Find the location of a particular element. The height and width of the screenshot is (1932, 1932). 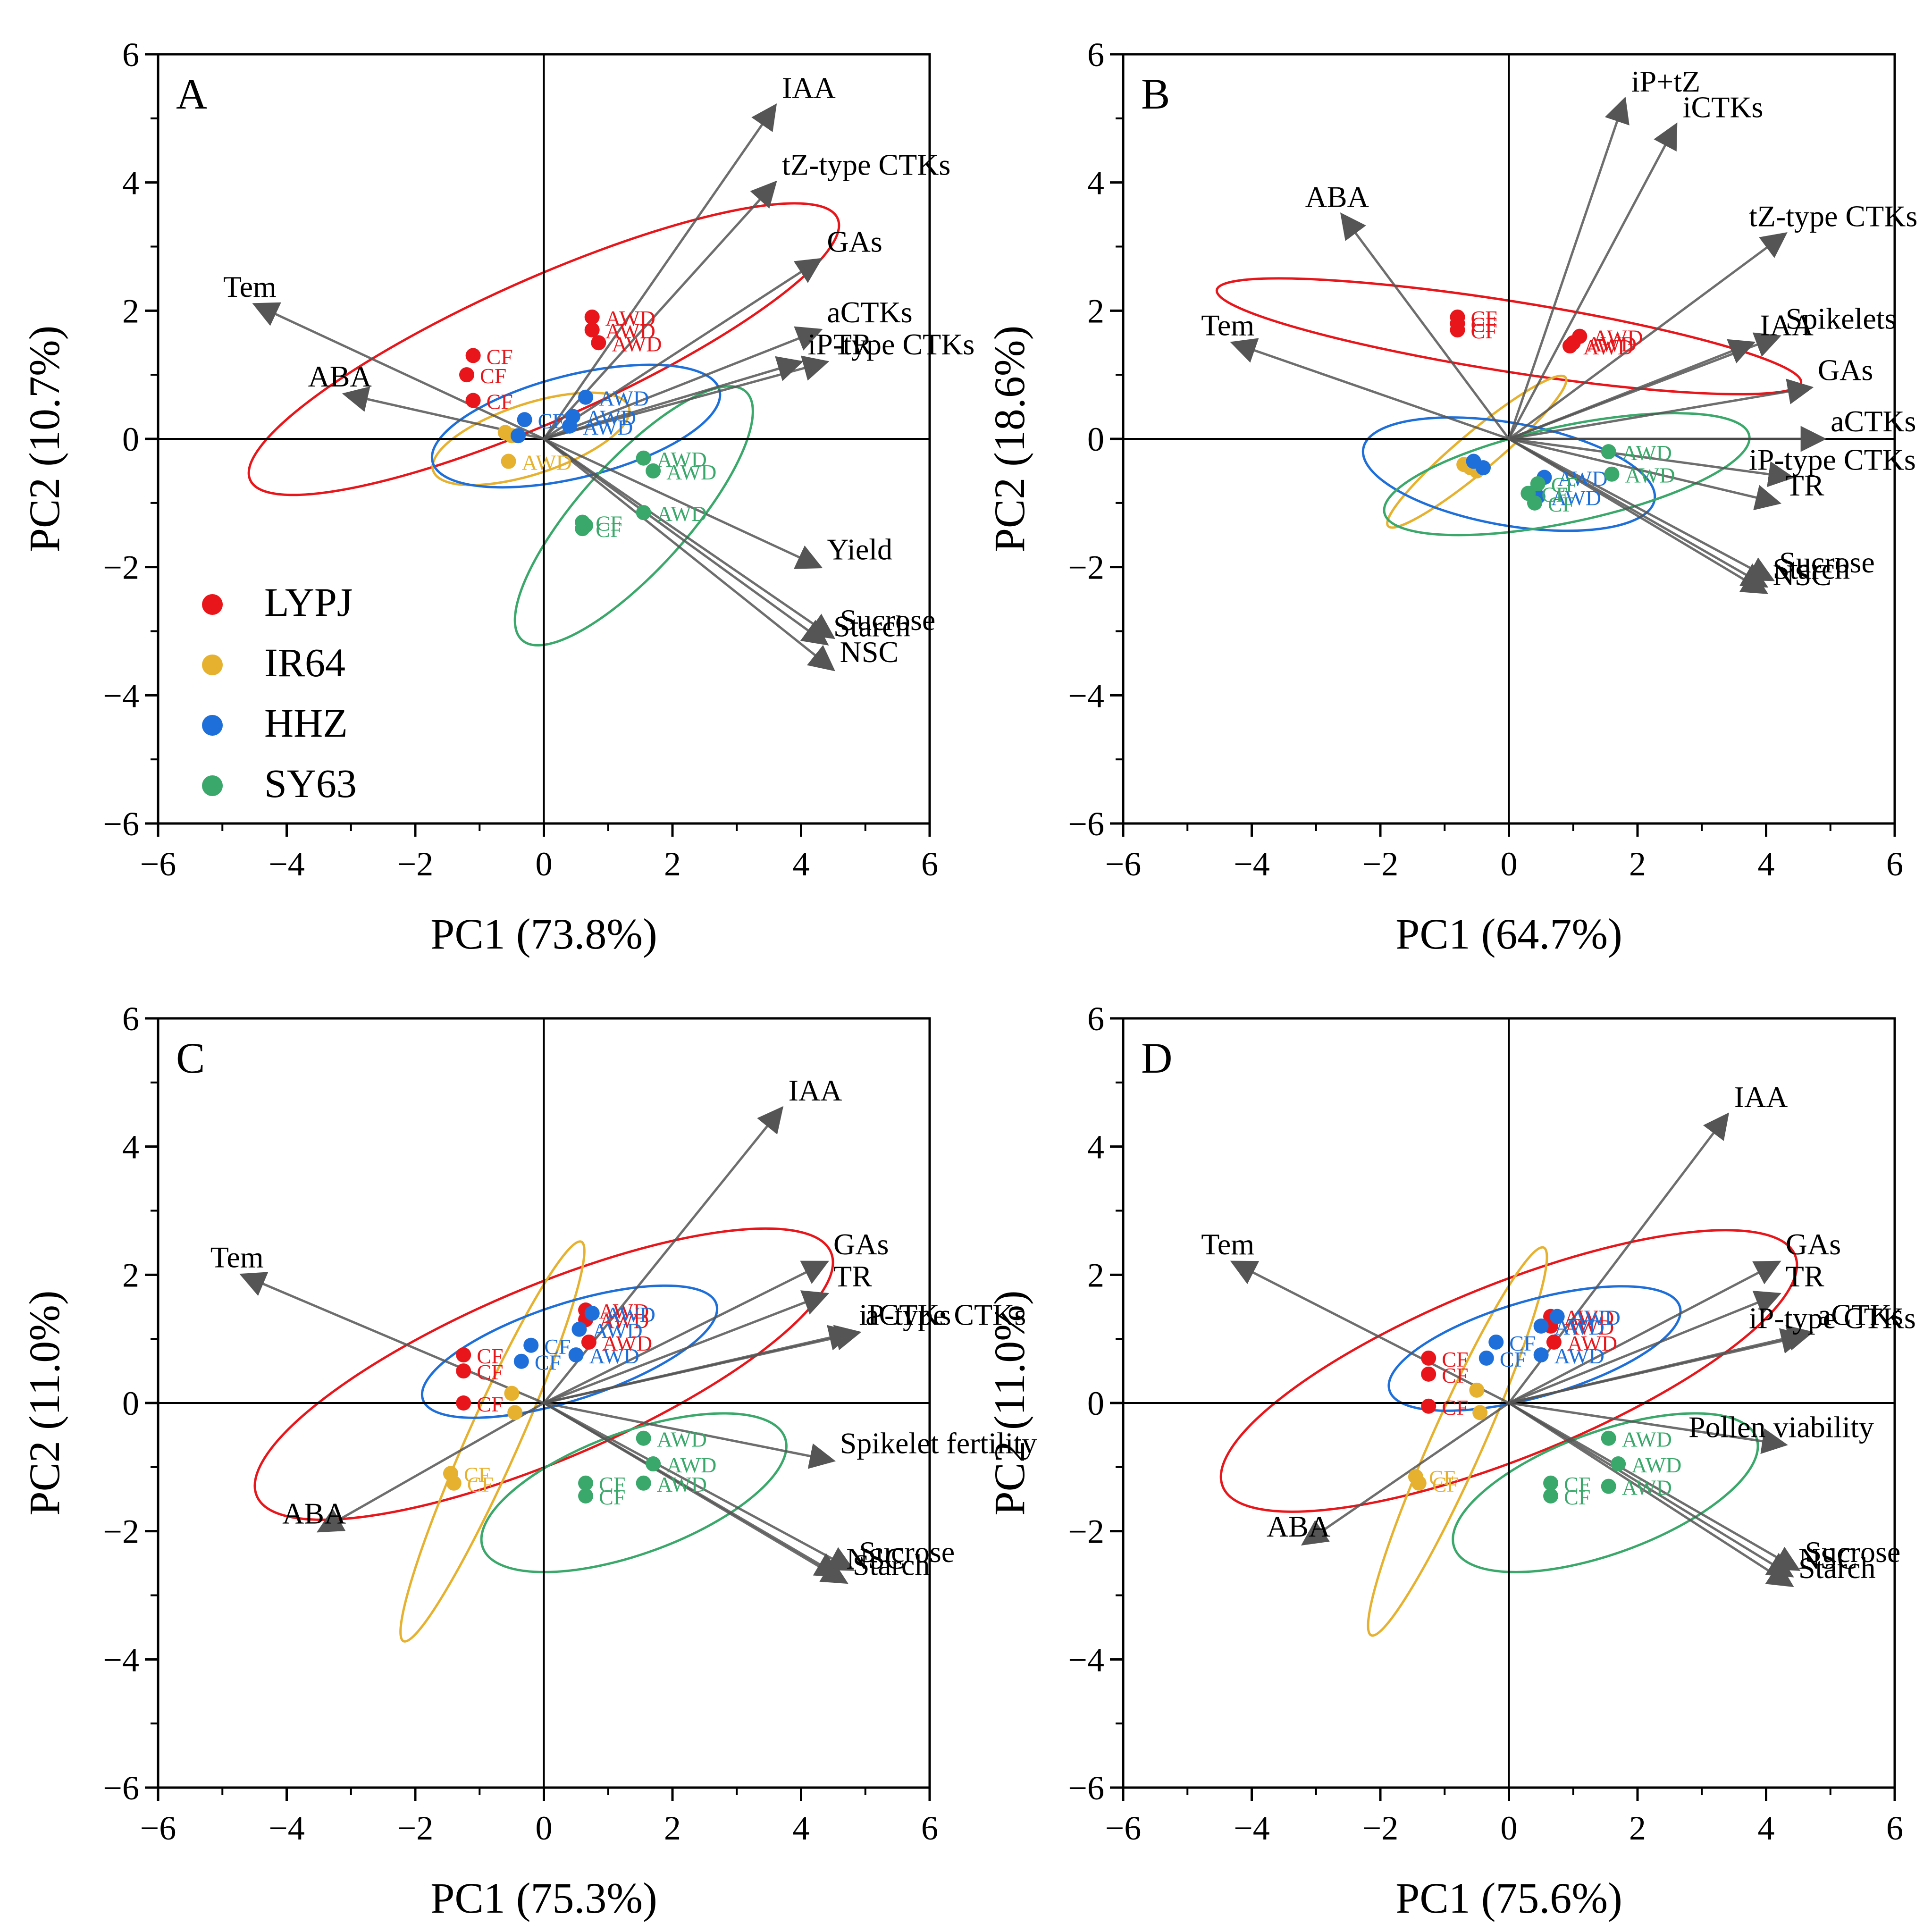

legend: LYPJ IR64 HHZ SY63 is located at coordinates (279, 693).